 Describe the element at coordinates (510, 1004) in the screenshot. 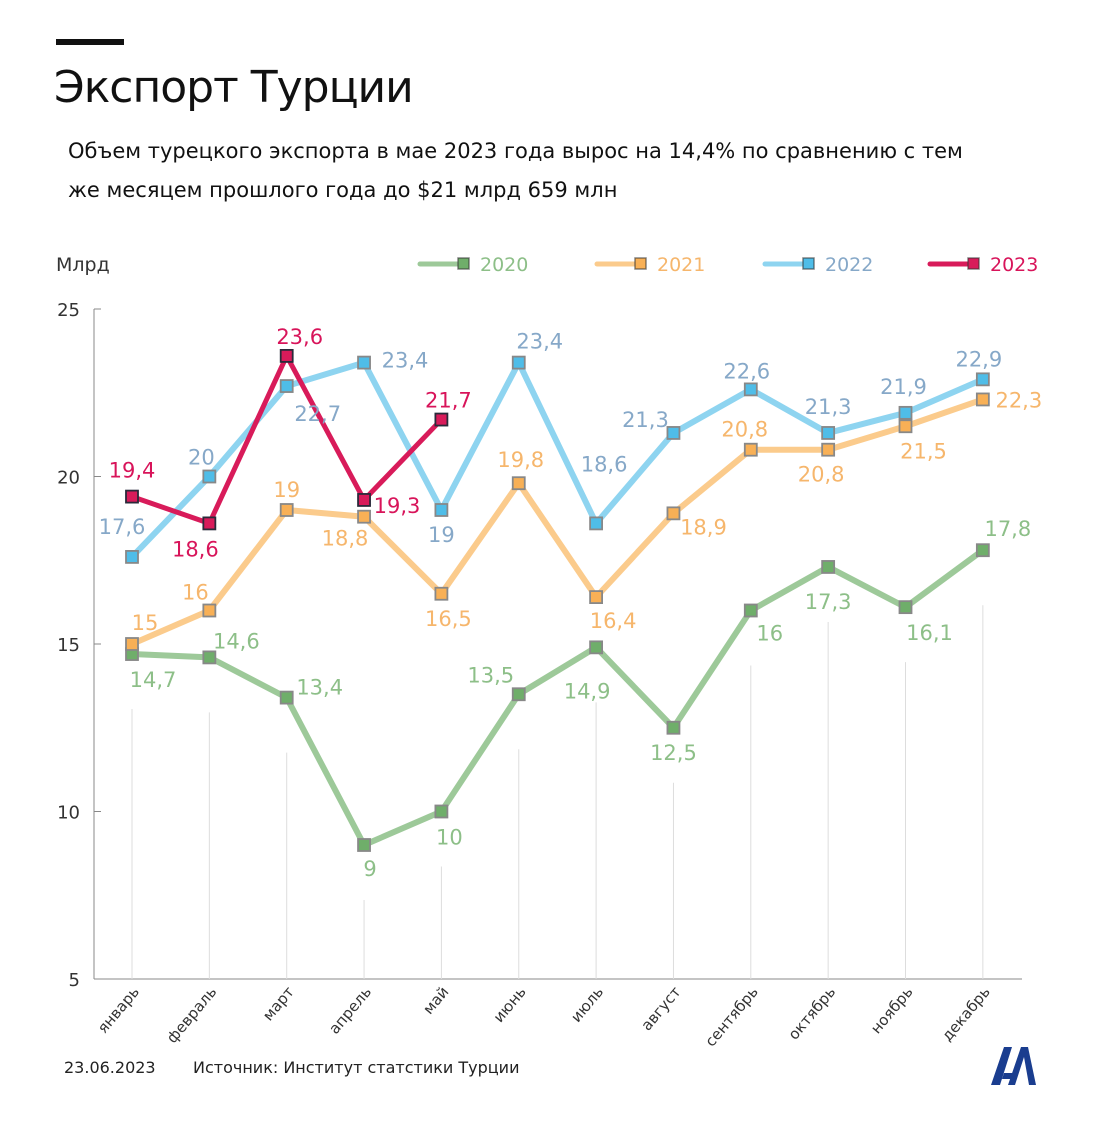

I see `x-tick-label: июнь` at that location.